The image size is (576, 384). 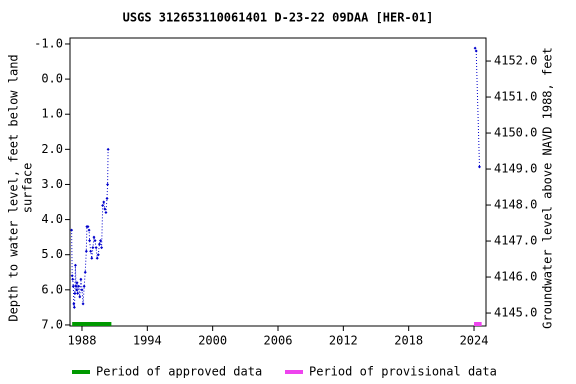 What do you see at coordinates (474, 341) in the screenshot?
I see `x-tick-label: 2024` at bounding box center [474, 341].